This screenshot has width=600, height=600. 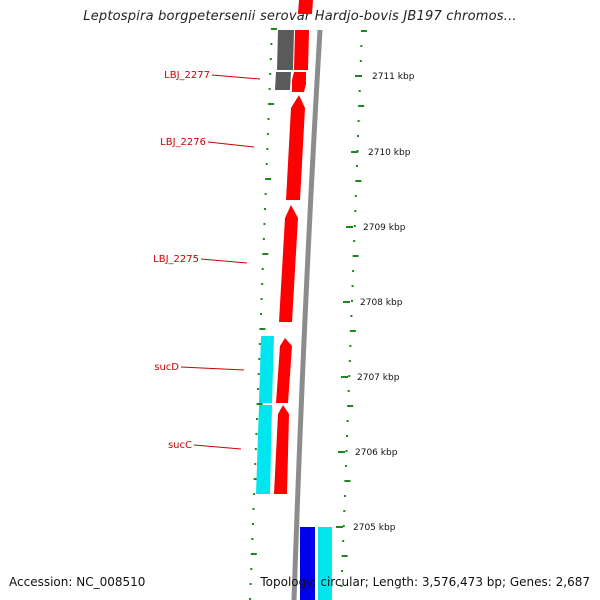 I want to click on gene-succ, so click(x=281, y=449).